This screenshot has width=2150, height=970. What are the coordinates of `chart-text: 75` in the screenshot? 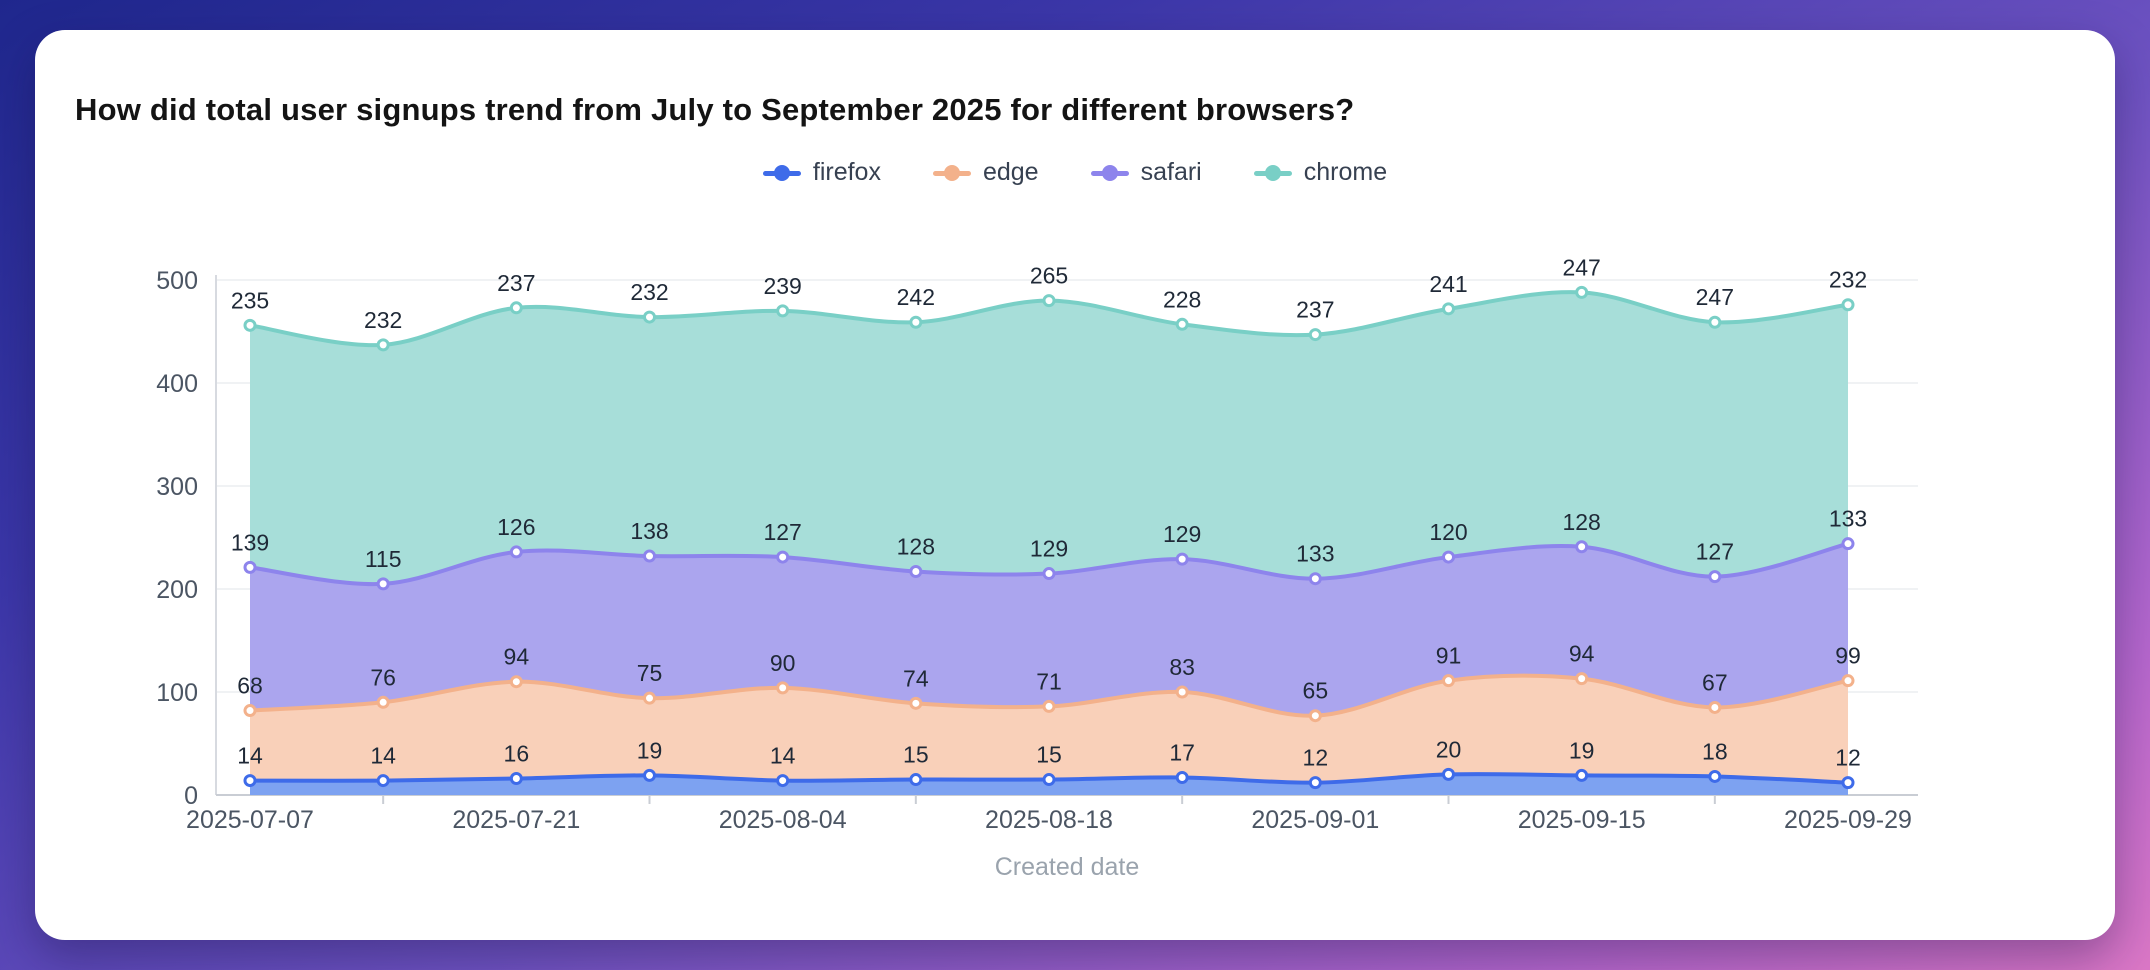 It's located at (650, 673).